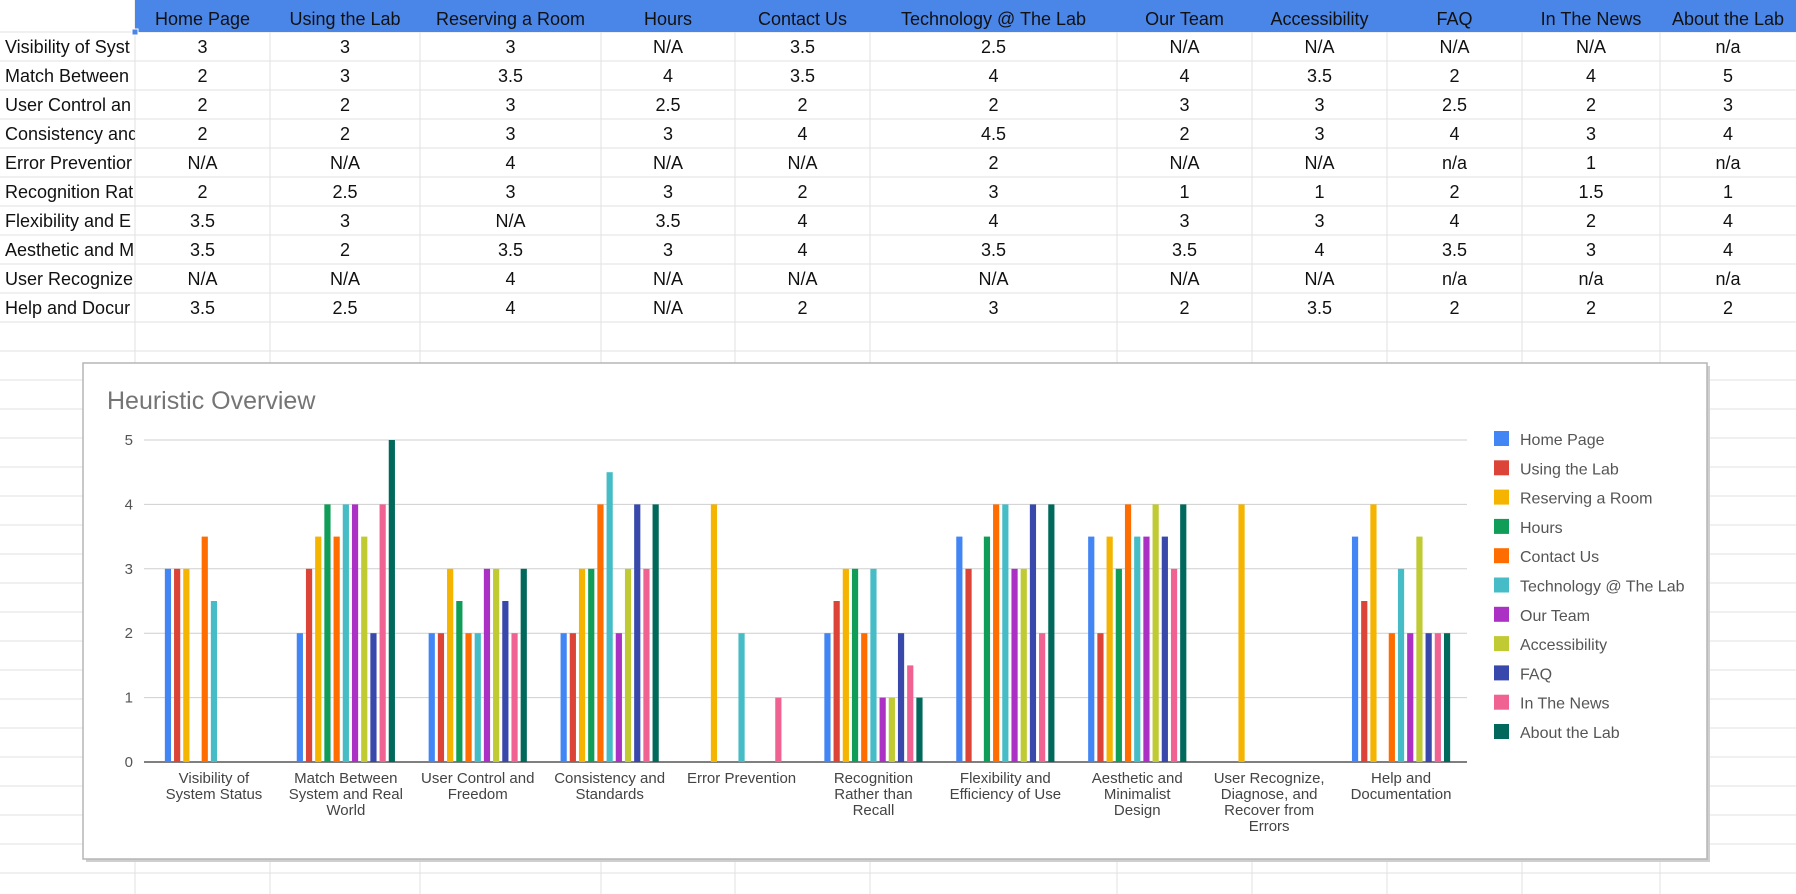  I want to click on selection-handle, so click(135, 32).